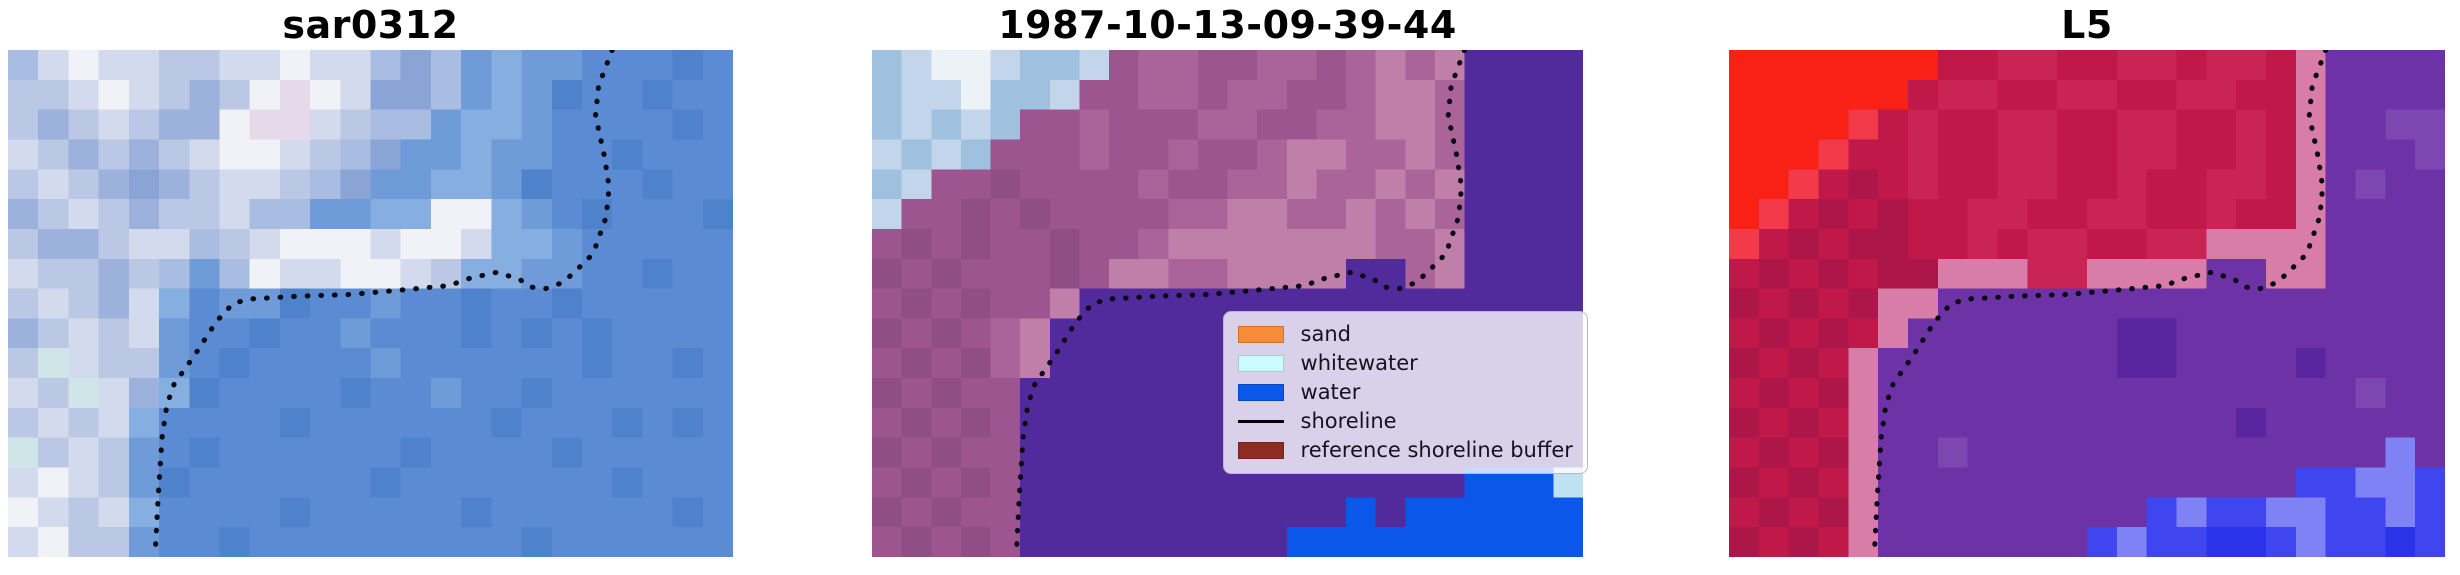 The width and height of the screenshot is (2460, 575). I want to click on legend-item-reference-shoreline-buffer: reference shoreline buffer, so click(1405, 450).